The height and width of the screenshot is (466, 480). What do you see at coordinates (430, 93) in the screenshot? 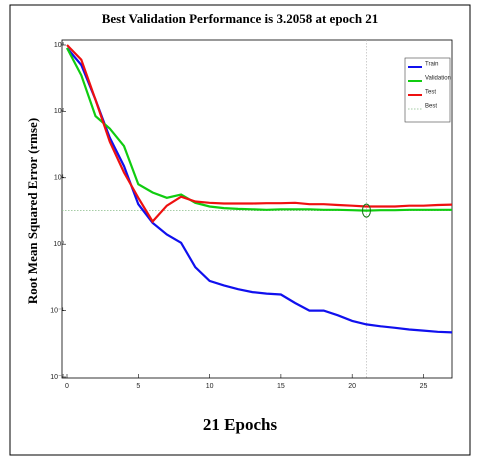
I see `legend-label: Test` at bounding box center [430, 93].